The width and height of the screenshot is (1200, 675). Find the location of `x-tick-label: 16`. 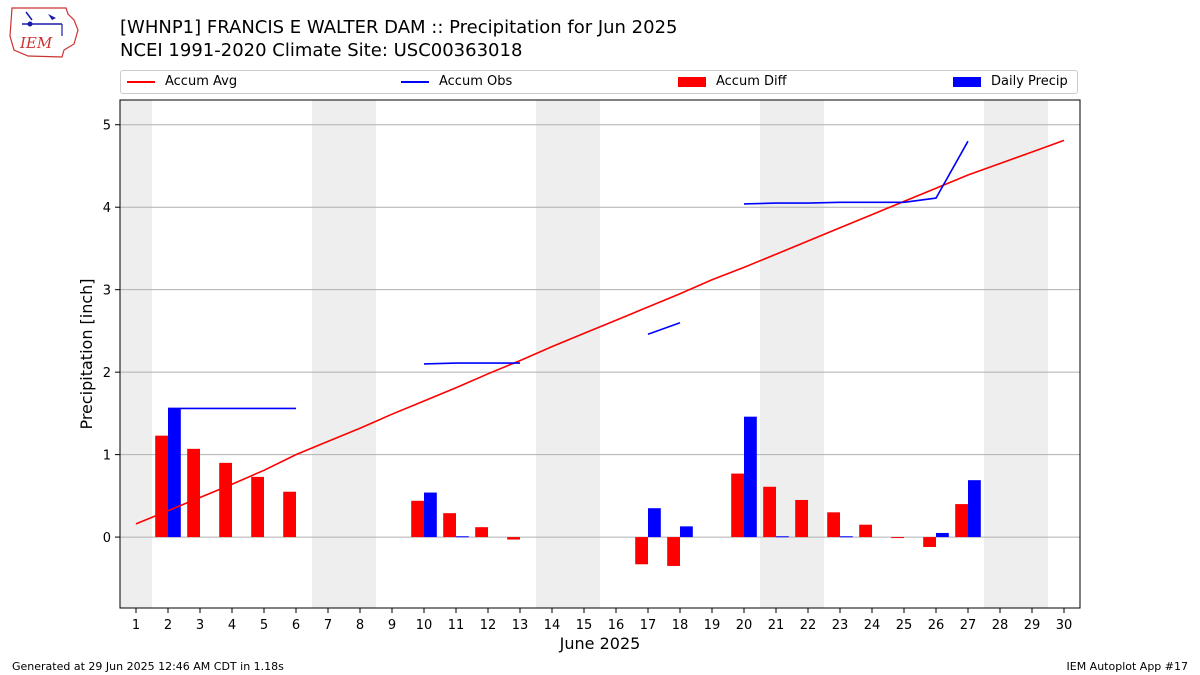

x-tick-label: 16 is located at coordinates (616, 625).